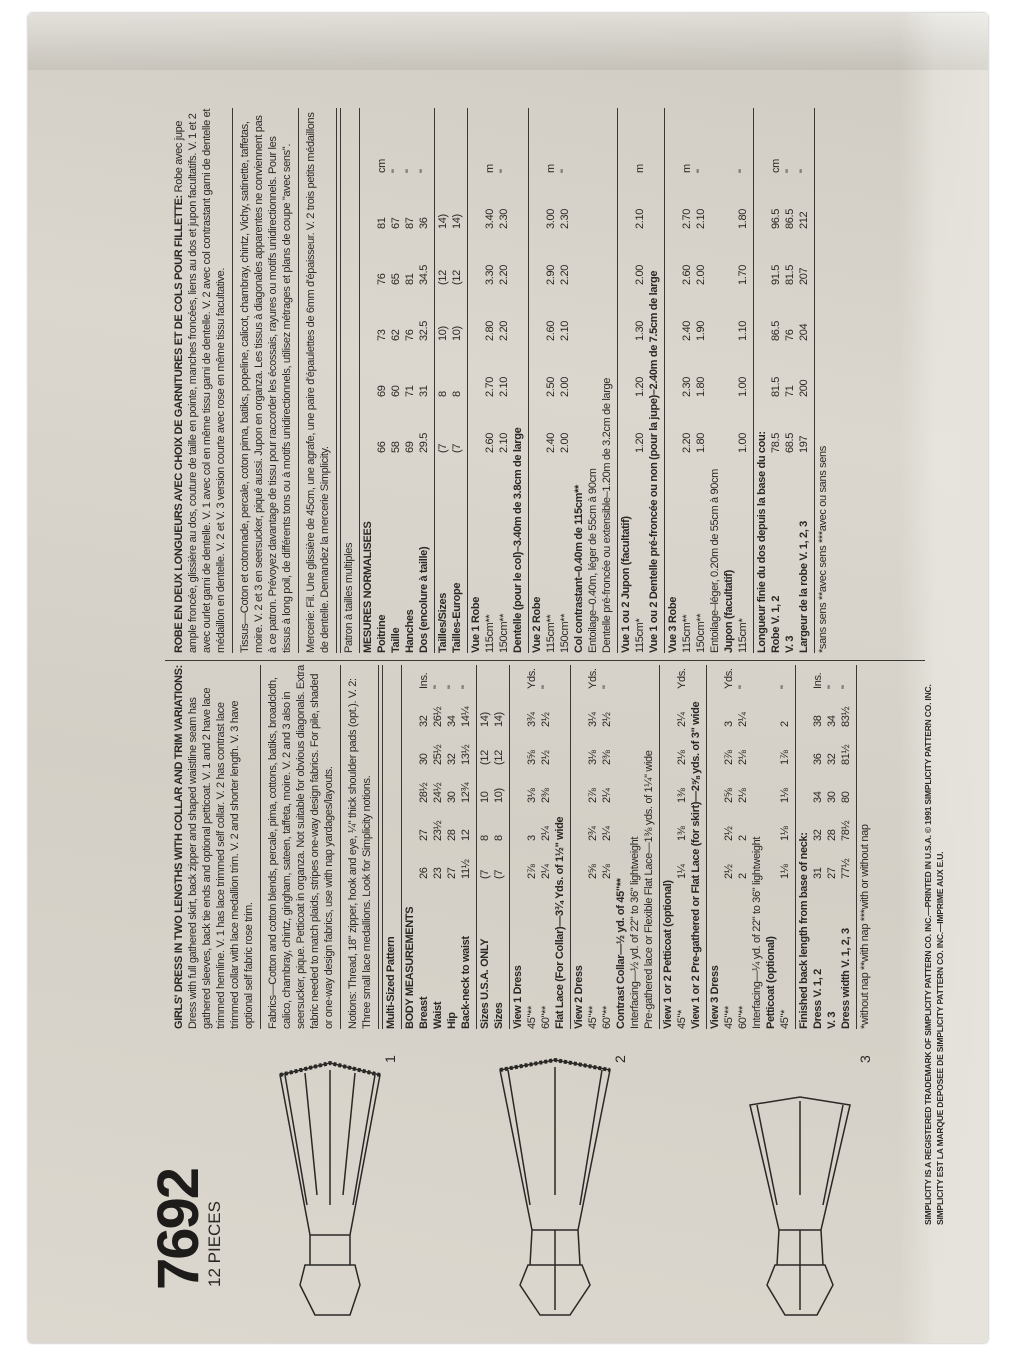  Describe the element at coordinates (490, 442) in the screenshot. I see `size-value: 2.60` at that location.